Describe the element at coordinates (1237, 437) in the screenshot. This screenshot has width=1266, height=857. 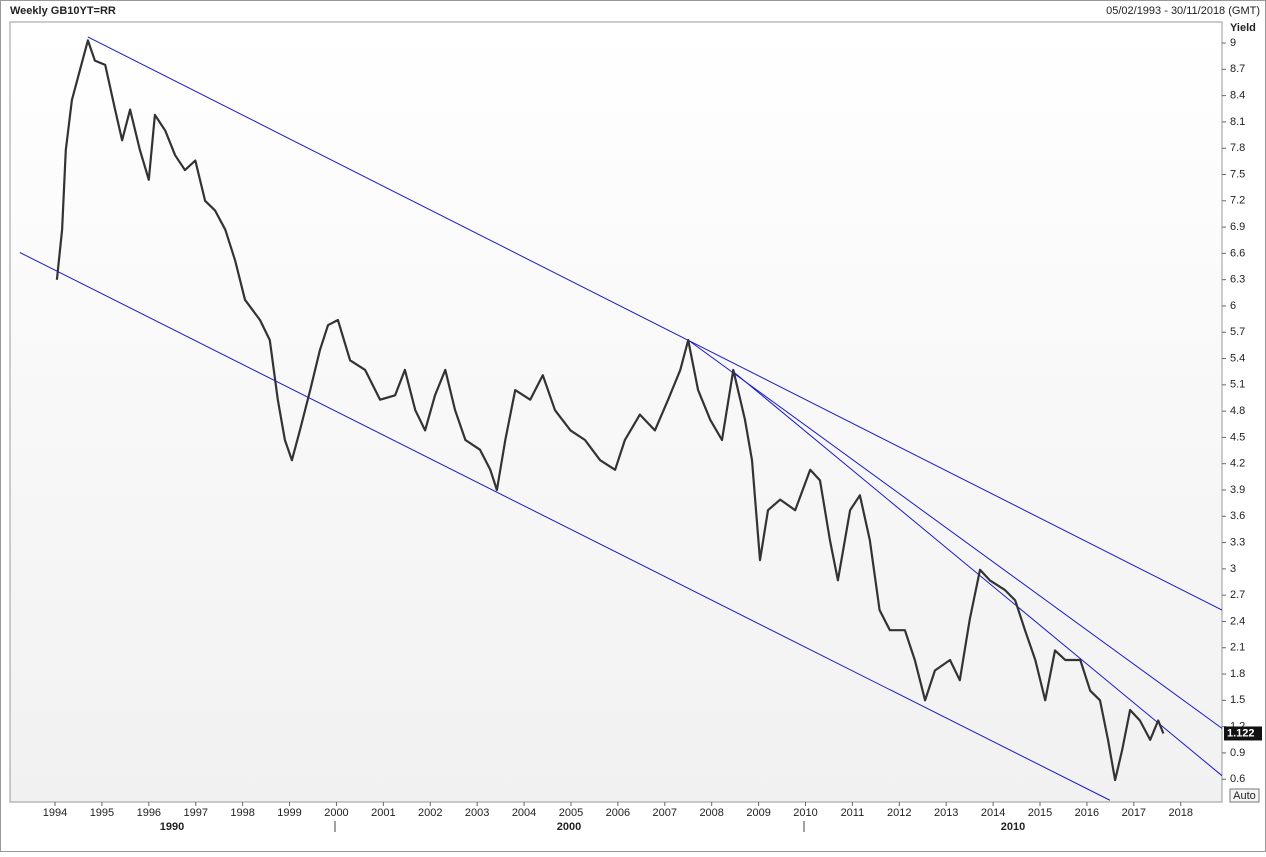
I see `y-tick-label: 4.5` at that location.